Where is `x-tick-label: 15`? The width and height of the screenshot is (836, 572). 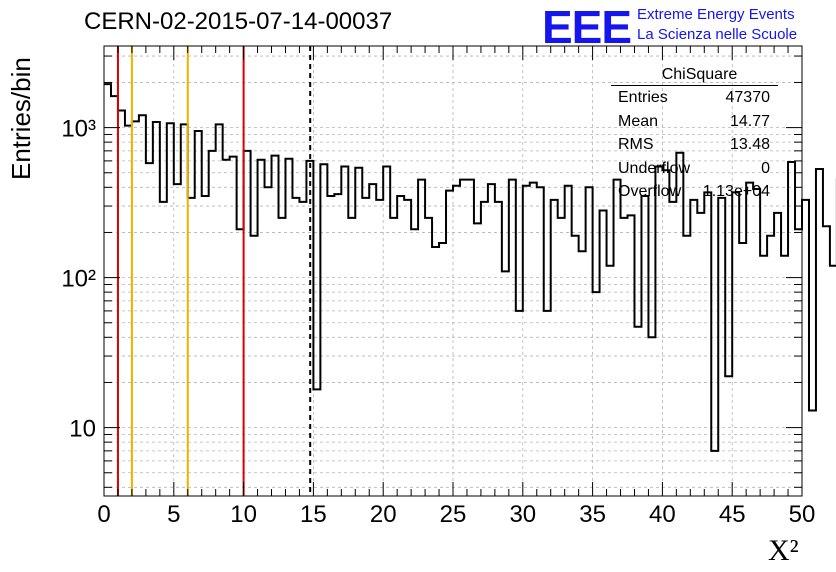 x-tick-label: 15 is located at coordinates (313, 514).